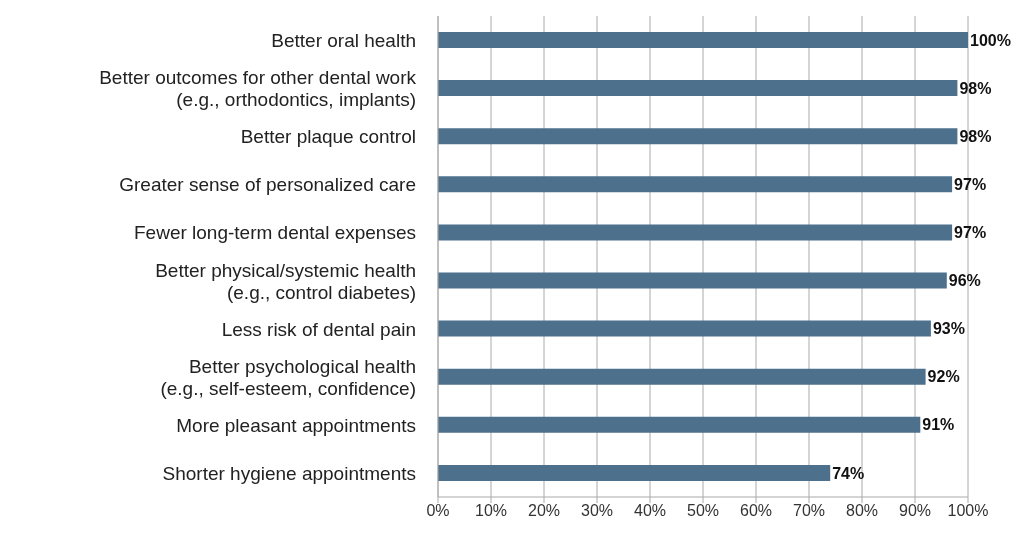  I want to click on y-tick-label: More pleasant appointments, so click(296, 425).